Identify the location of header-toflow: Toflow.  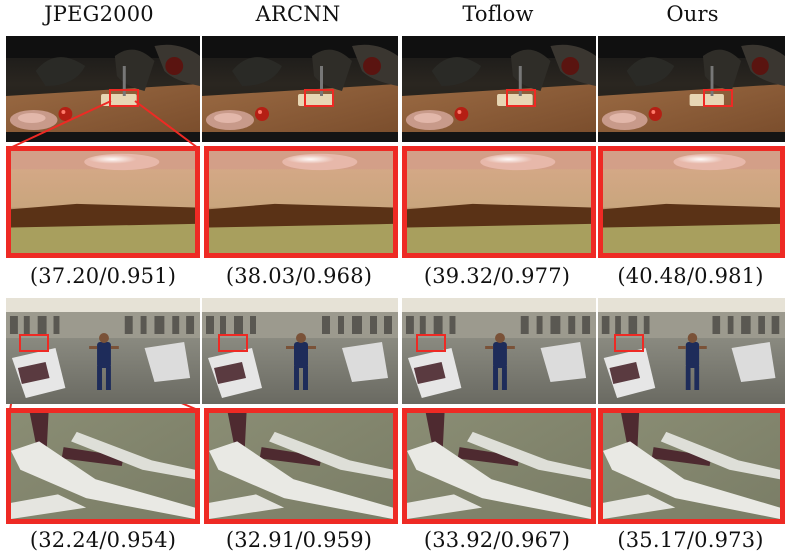
(498, 14).